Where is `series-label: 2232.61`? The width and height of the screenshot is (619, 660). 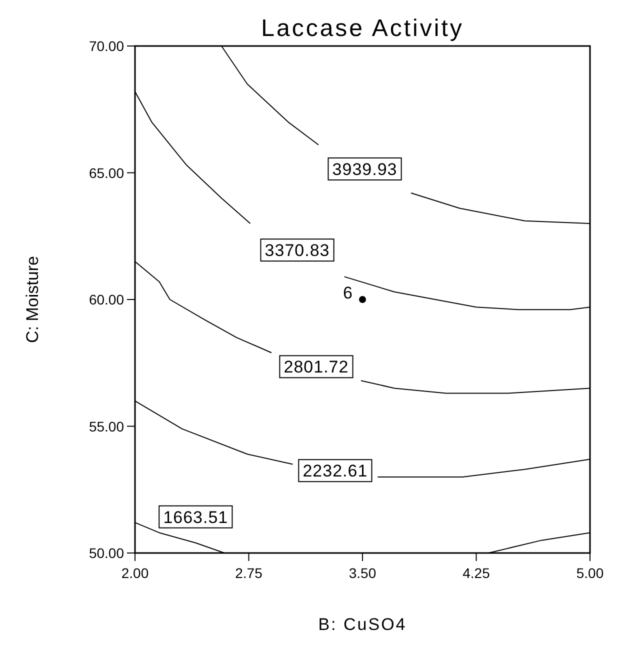
series-label: 2232.61 is located at coordinates (335, 471).